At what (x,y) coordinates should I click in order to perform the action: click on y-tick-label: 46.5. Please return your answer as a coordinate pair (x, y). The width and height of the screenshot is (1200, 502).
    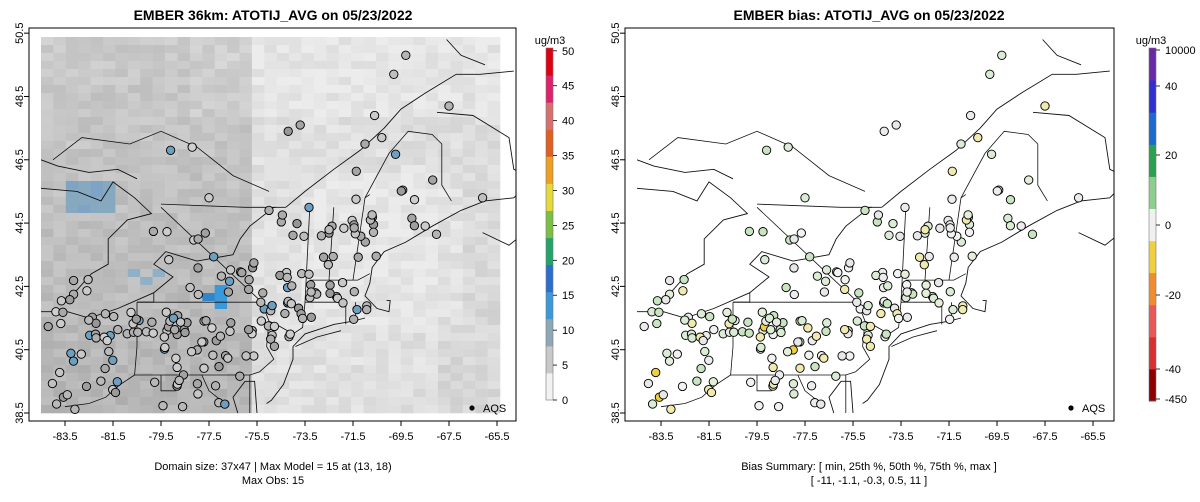
    Looking at the image, I should click on (20, 159).